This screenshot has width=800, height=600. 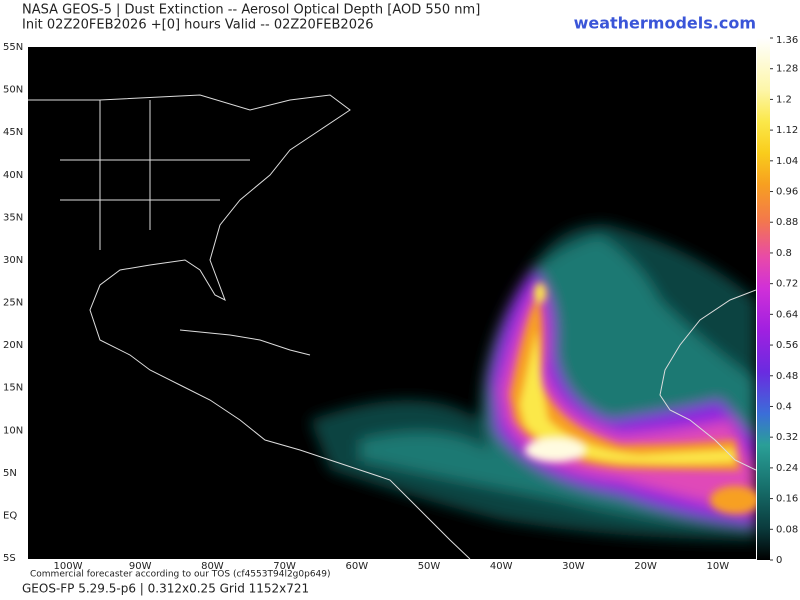 I want to click on colorbar-label: 0.96, so click(x=787, y=192).